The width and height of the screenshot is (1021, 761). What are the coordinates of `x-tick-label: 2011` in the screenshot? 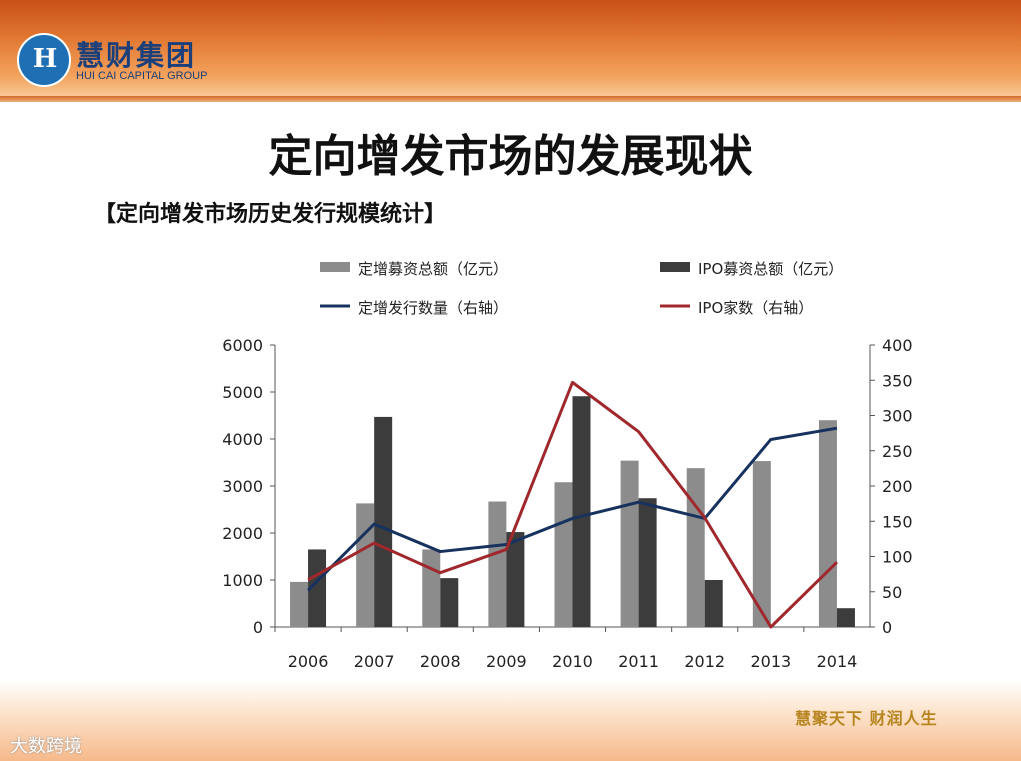 It's located at (638, 661).